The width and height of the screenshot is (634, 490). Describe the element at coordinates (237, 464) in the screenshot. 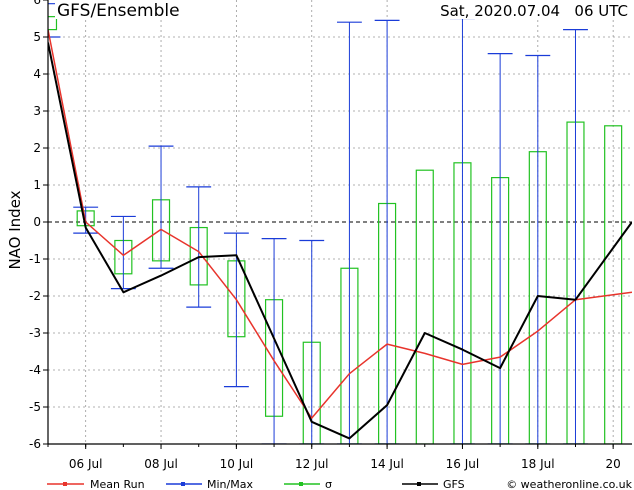

I see `x-tick-label: 10 Jul` at that location.